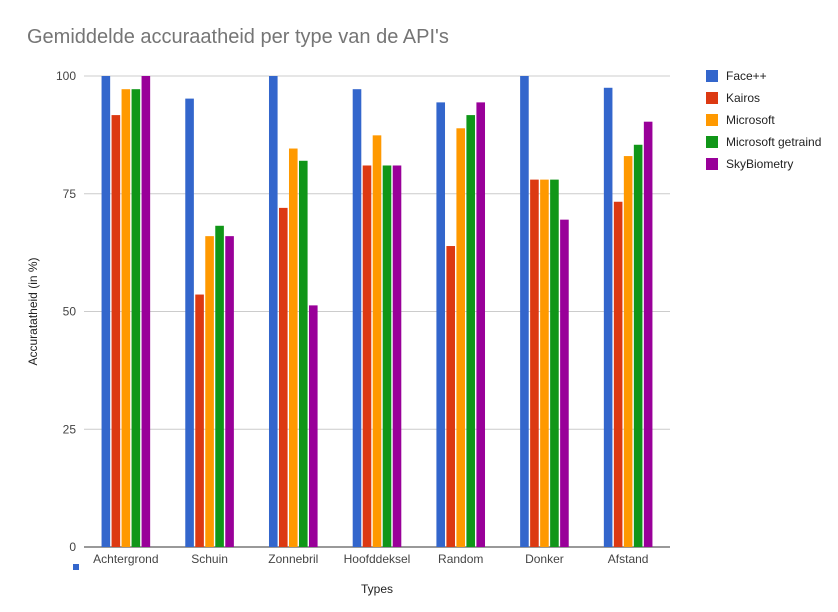  Describe the element at coordinates (209, 391) in the screenshot. I see `bar-microsoft-schuin` at that location.